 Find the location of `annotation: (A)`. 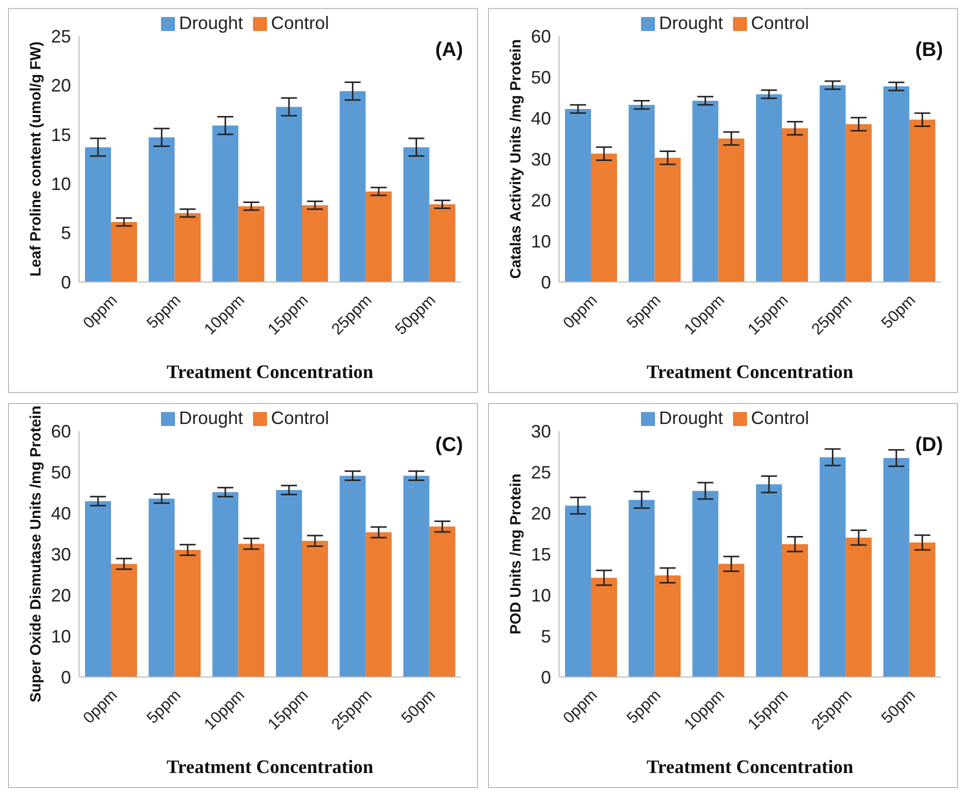

annotation: (A) is located at coordinates (449, 50).